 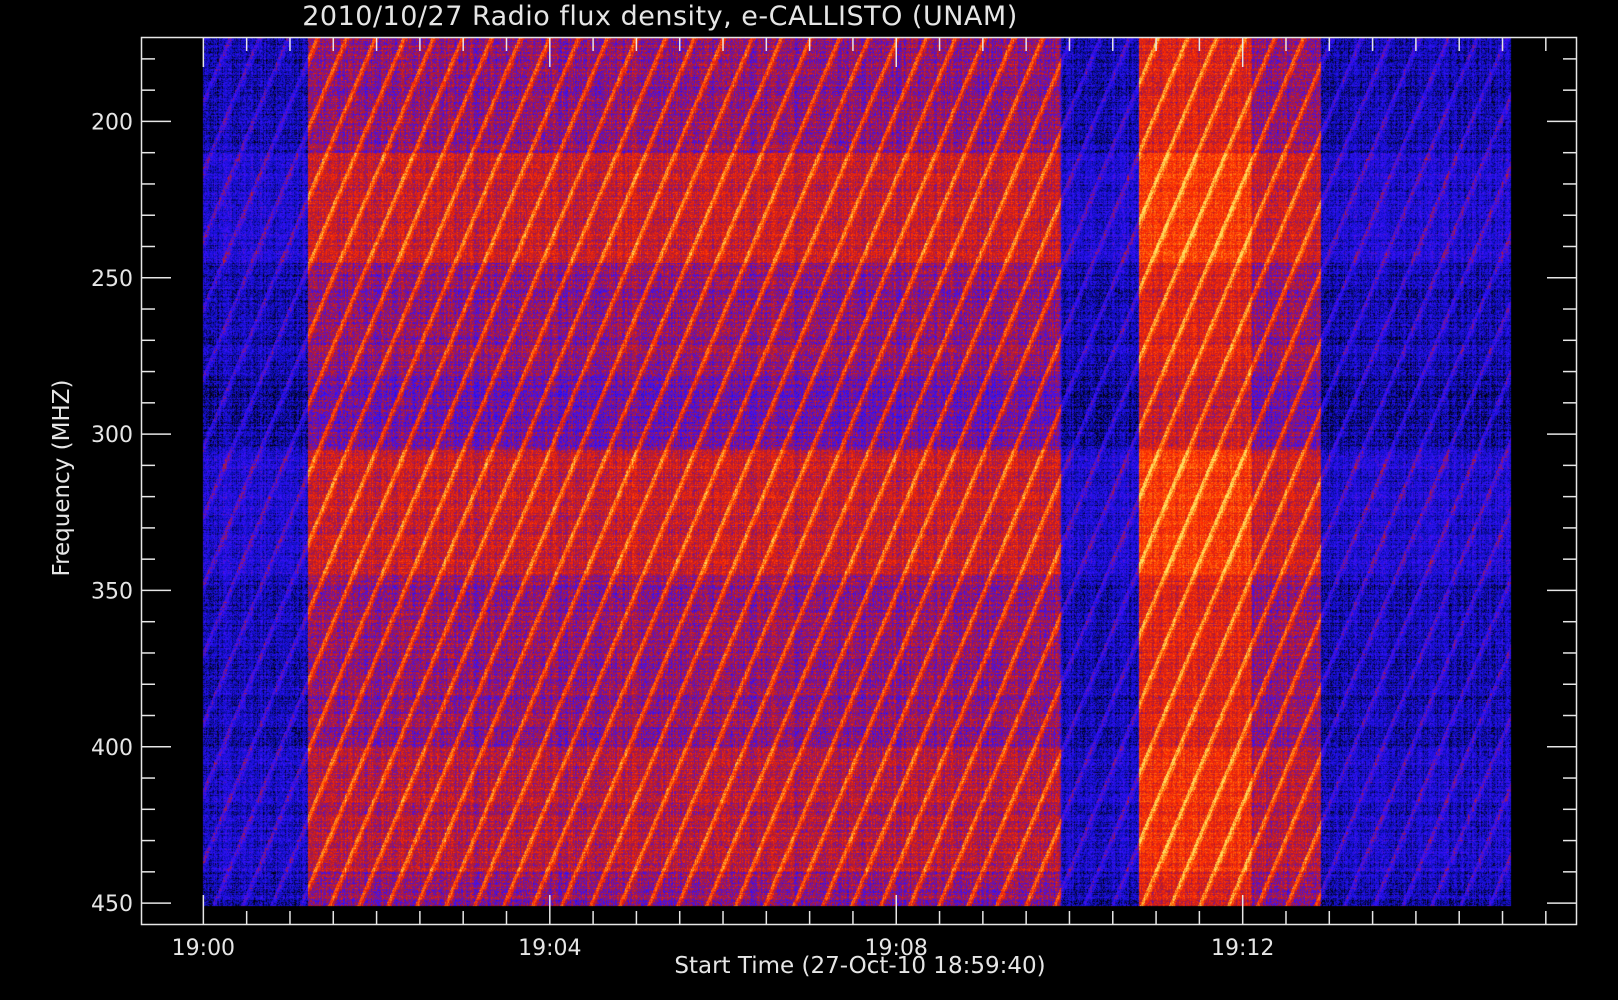 I want to click on x-axis-label: Start Time (27-Oct-10 18:59:40), so click(x=860, y=966).